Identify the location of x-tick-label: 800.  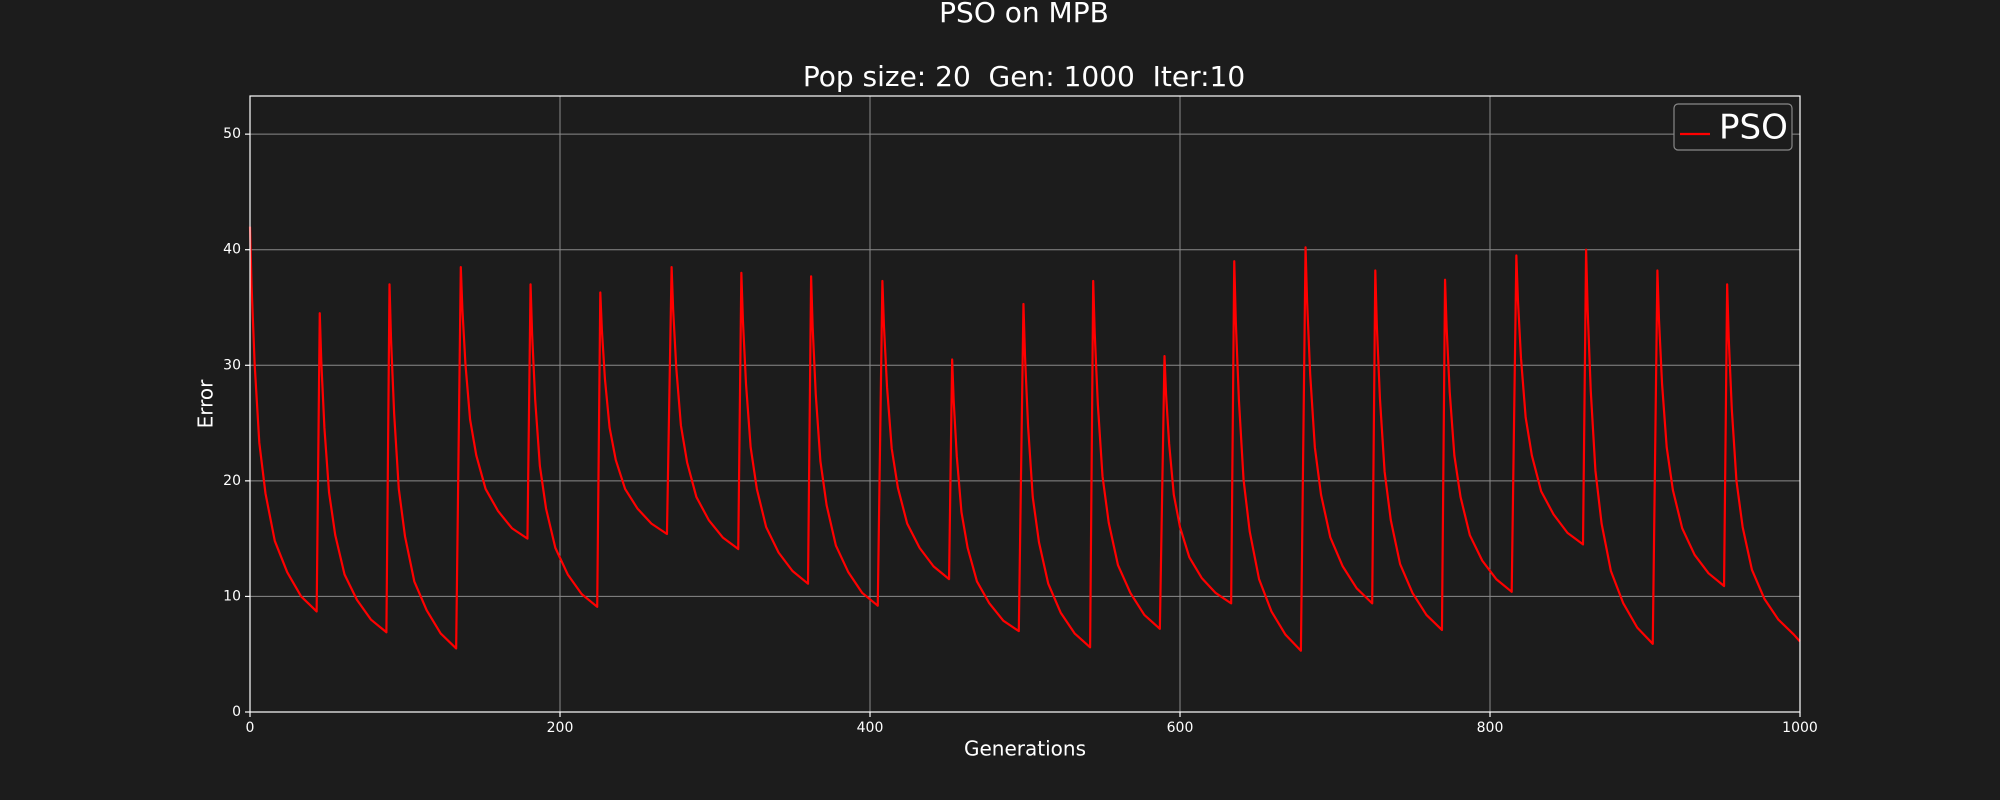
(1490, 728).